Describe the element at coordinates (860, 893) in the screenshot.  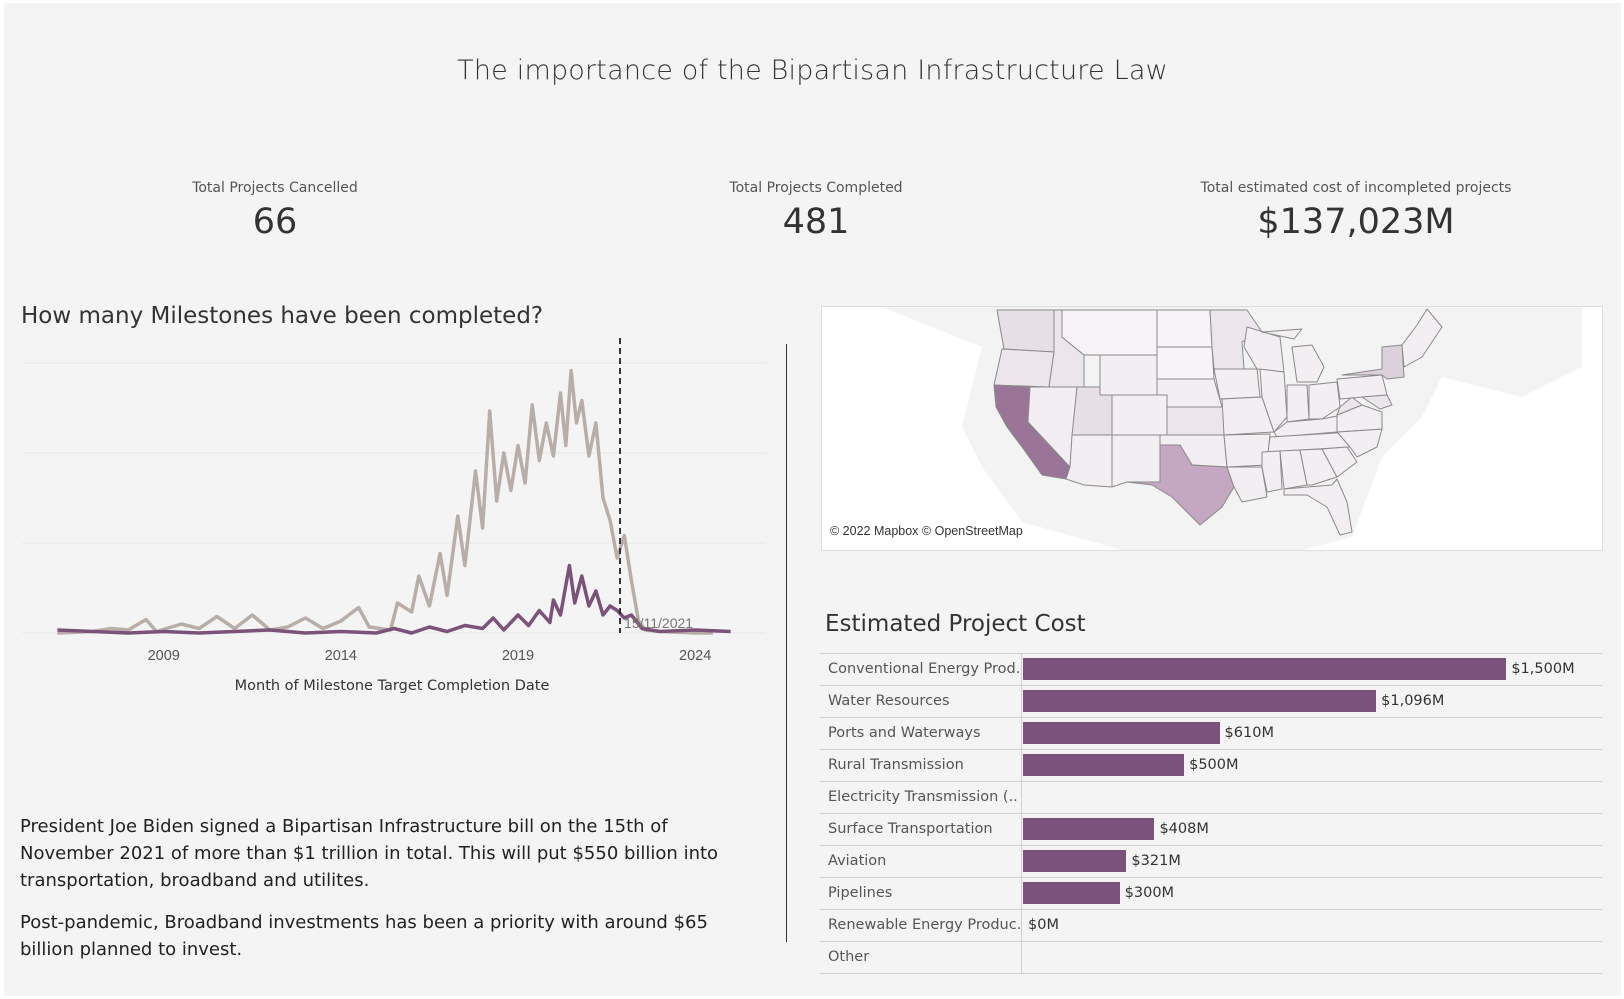
I see `bar-category-label: Pipelines` at that location.